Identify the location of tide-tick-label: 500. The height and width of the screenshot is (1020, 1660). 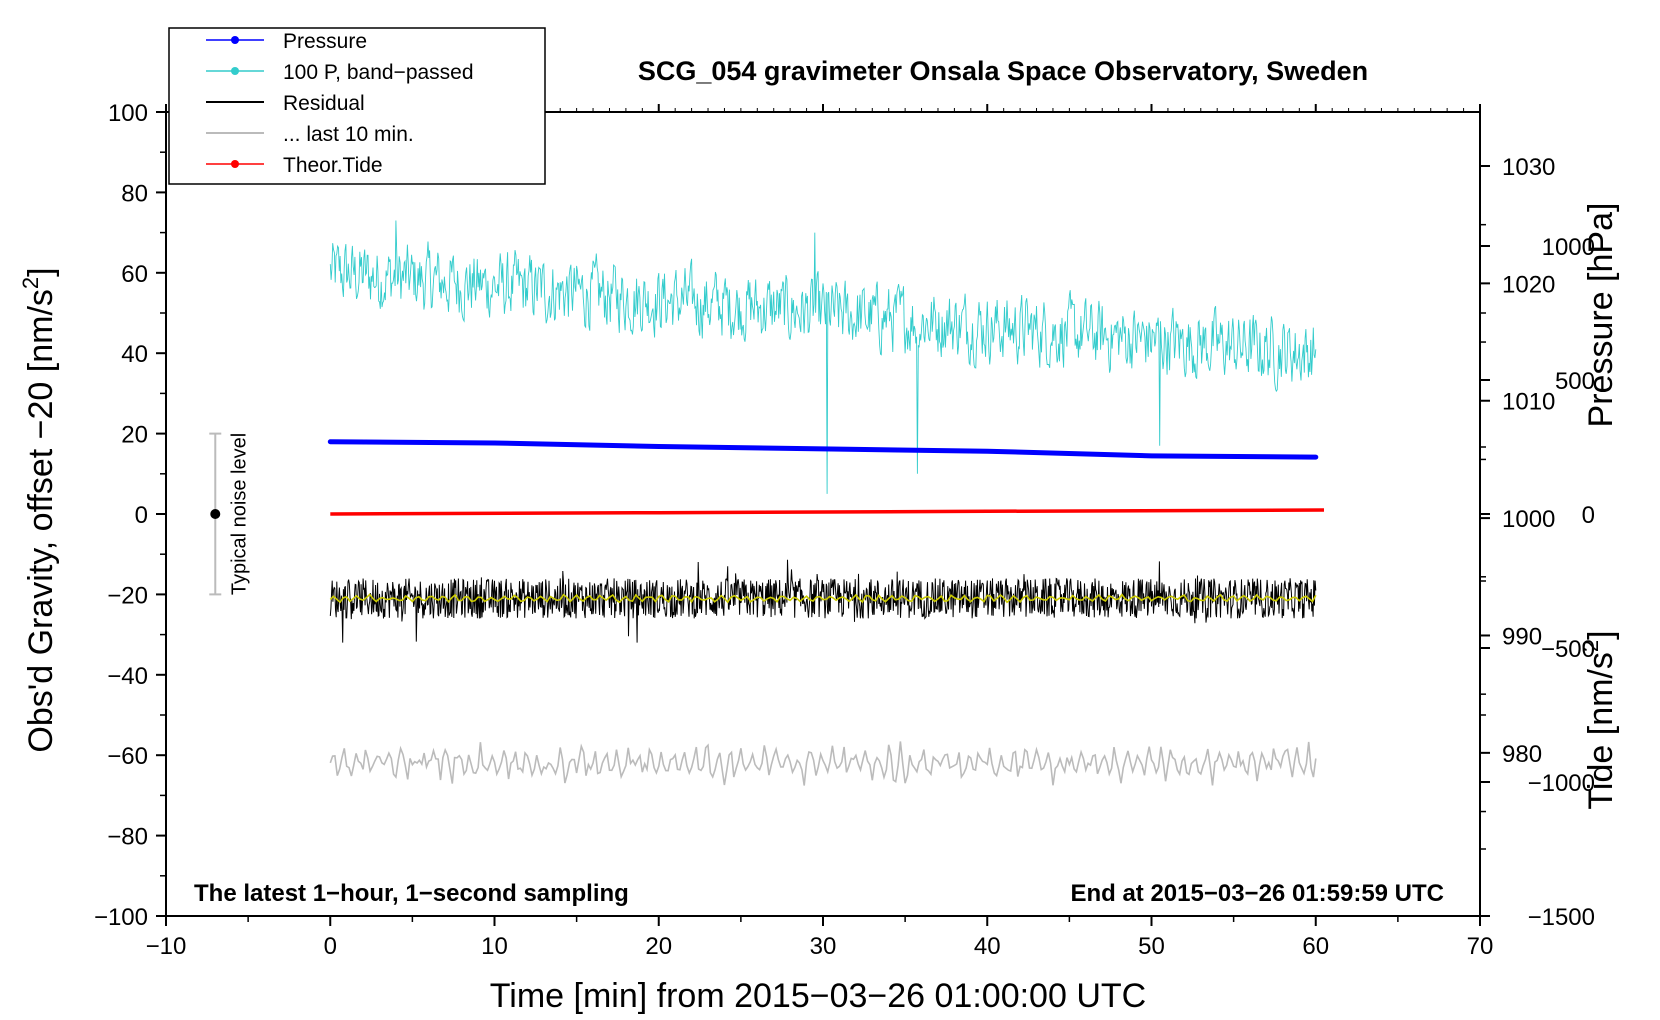
(1575, 381).